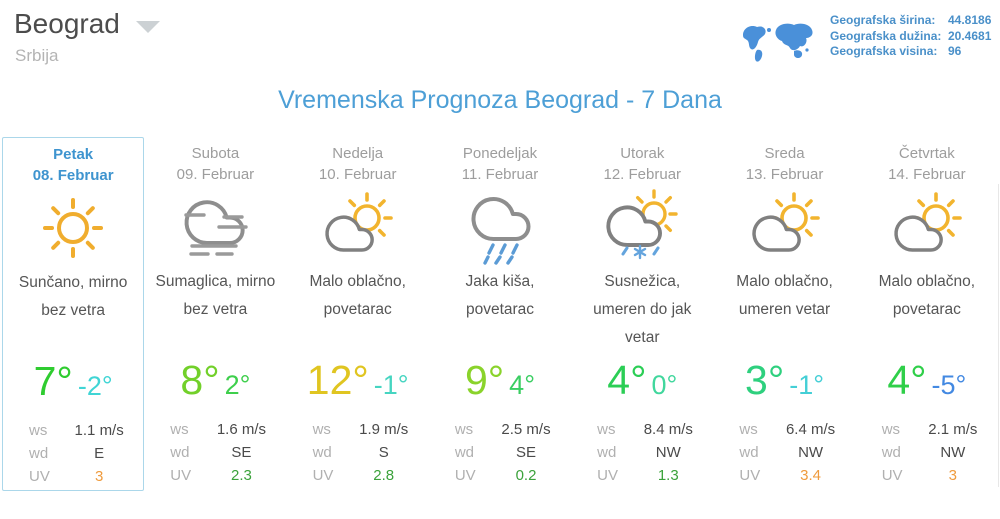 This screenshot has height=519, width=1000. Describe the element at coordinates (928, 222) in the screenshot. I see `sun-behind-cloud-icon` at that location.